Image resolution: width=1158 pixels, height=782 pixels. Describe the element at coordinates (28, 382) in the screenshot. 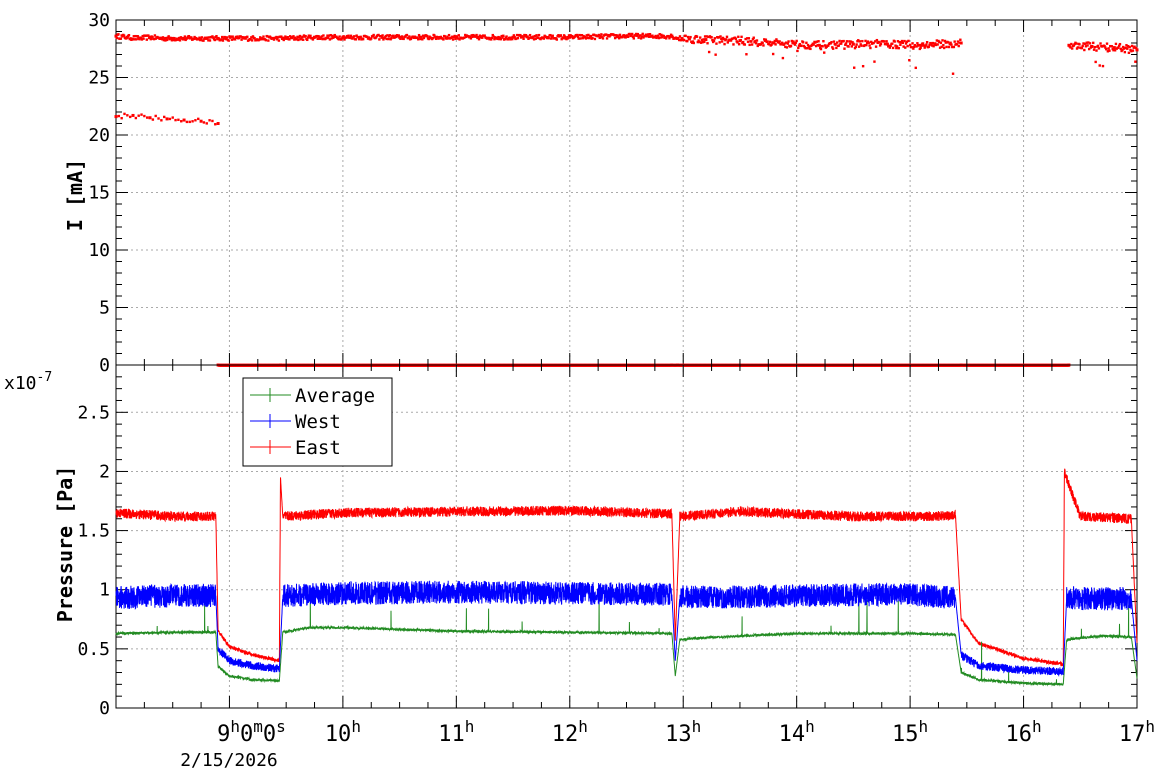

I see `pressure-exponent-label: x10-7` at that location.